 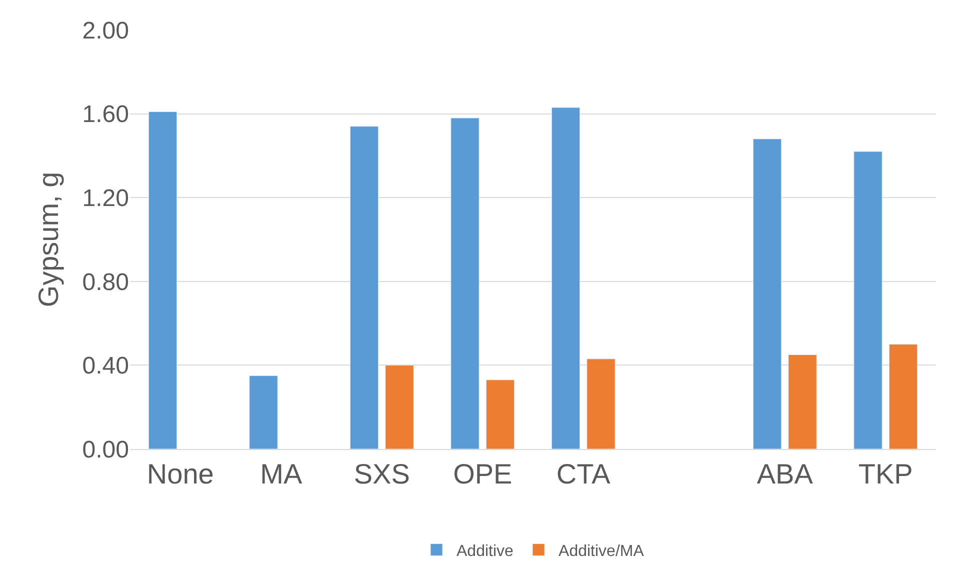 I want to click on x-tick-label: MA, so click(x=281, y=474).